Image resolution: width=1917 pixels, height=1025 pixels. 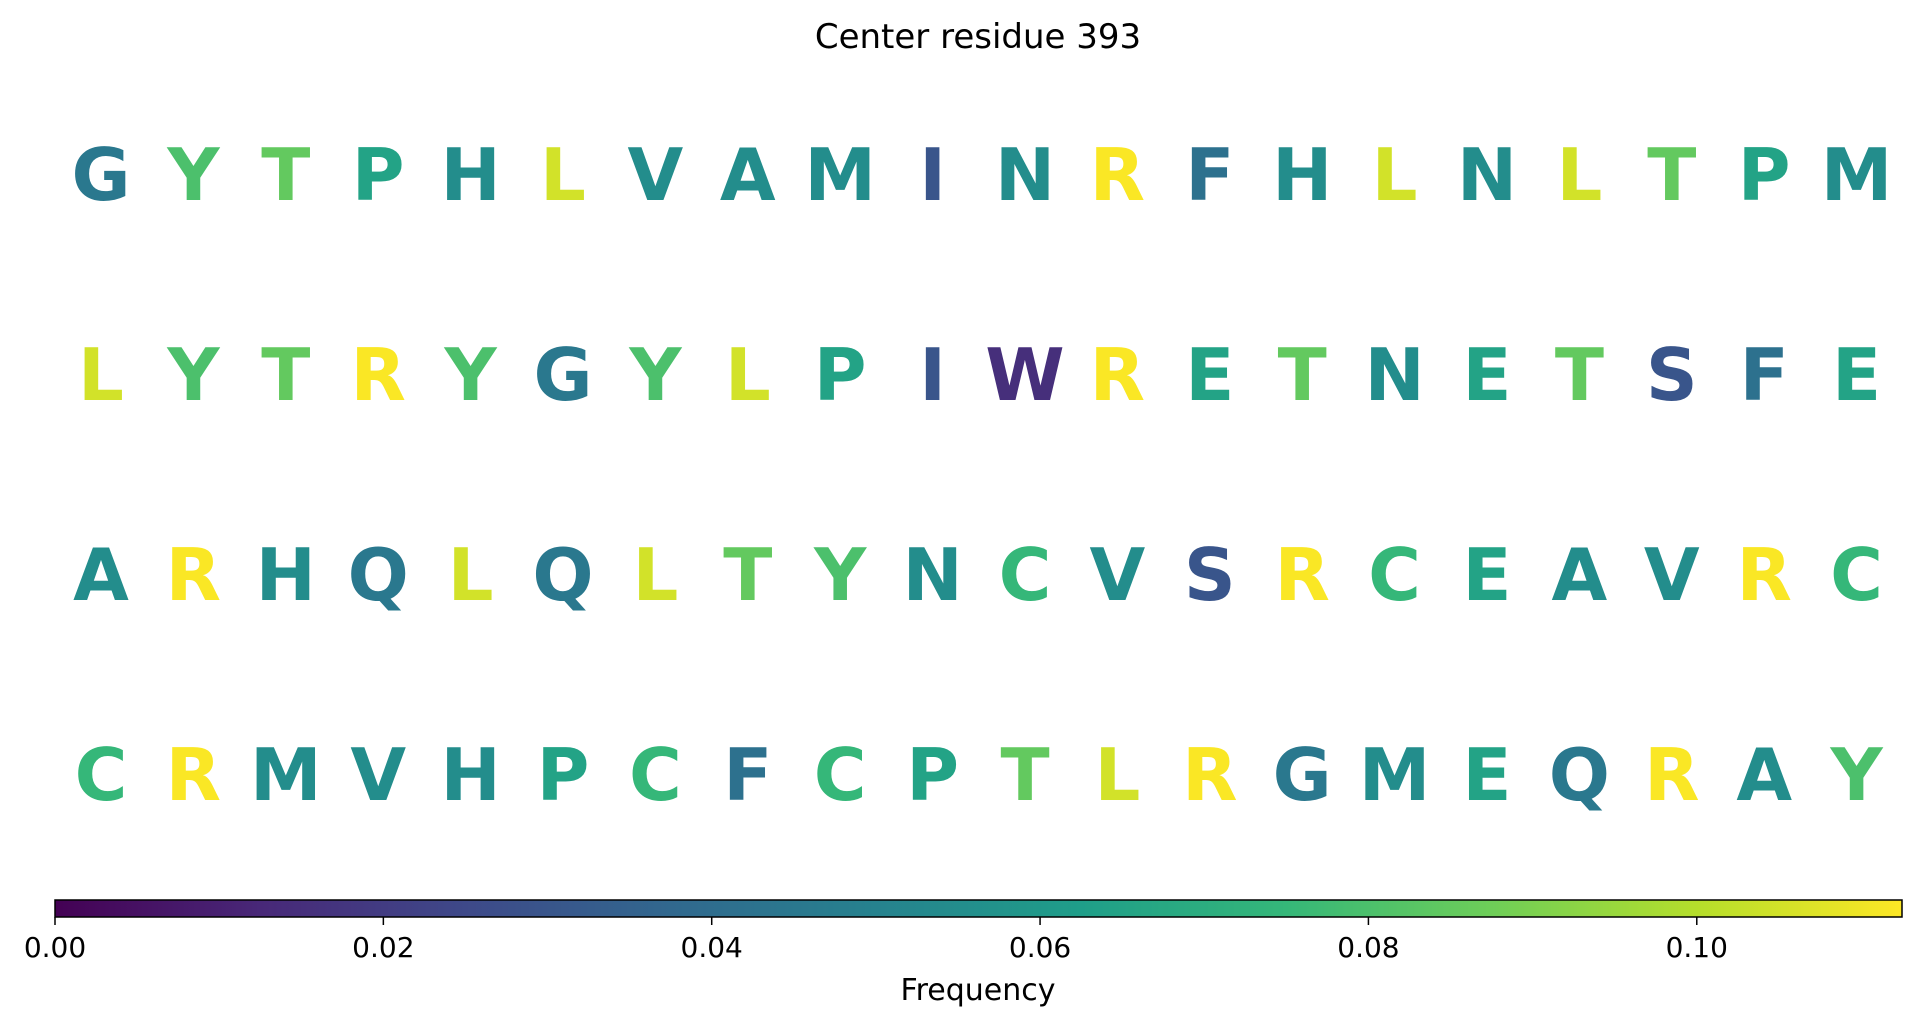 I want to click on colorbar-tick-label: 0.04, so click(x=712, y=947).